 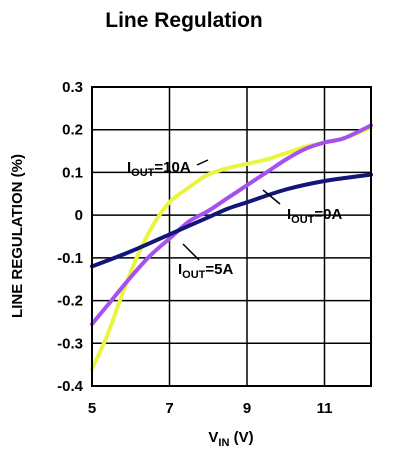 What do you see at coordinates (72, 87) in the screenshot?
I see `y-tick-label: 0.3` at bounding box center [72, 87].